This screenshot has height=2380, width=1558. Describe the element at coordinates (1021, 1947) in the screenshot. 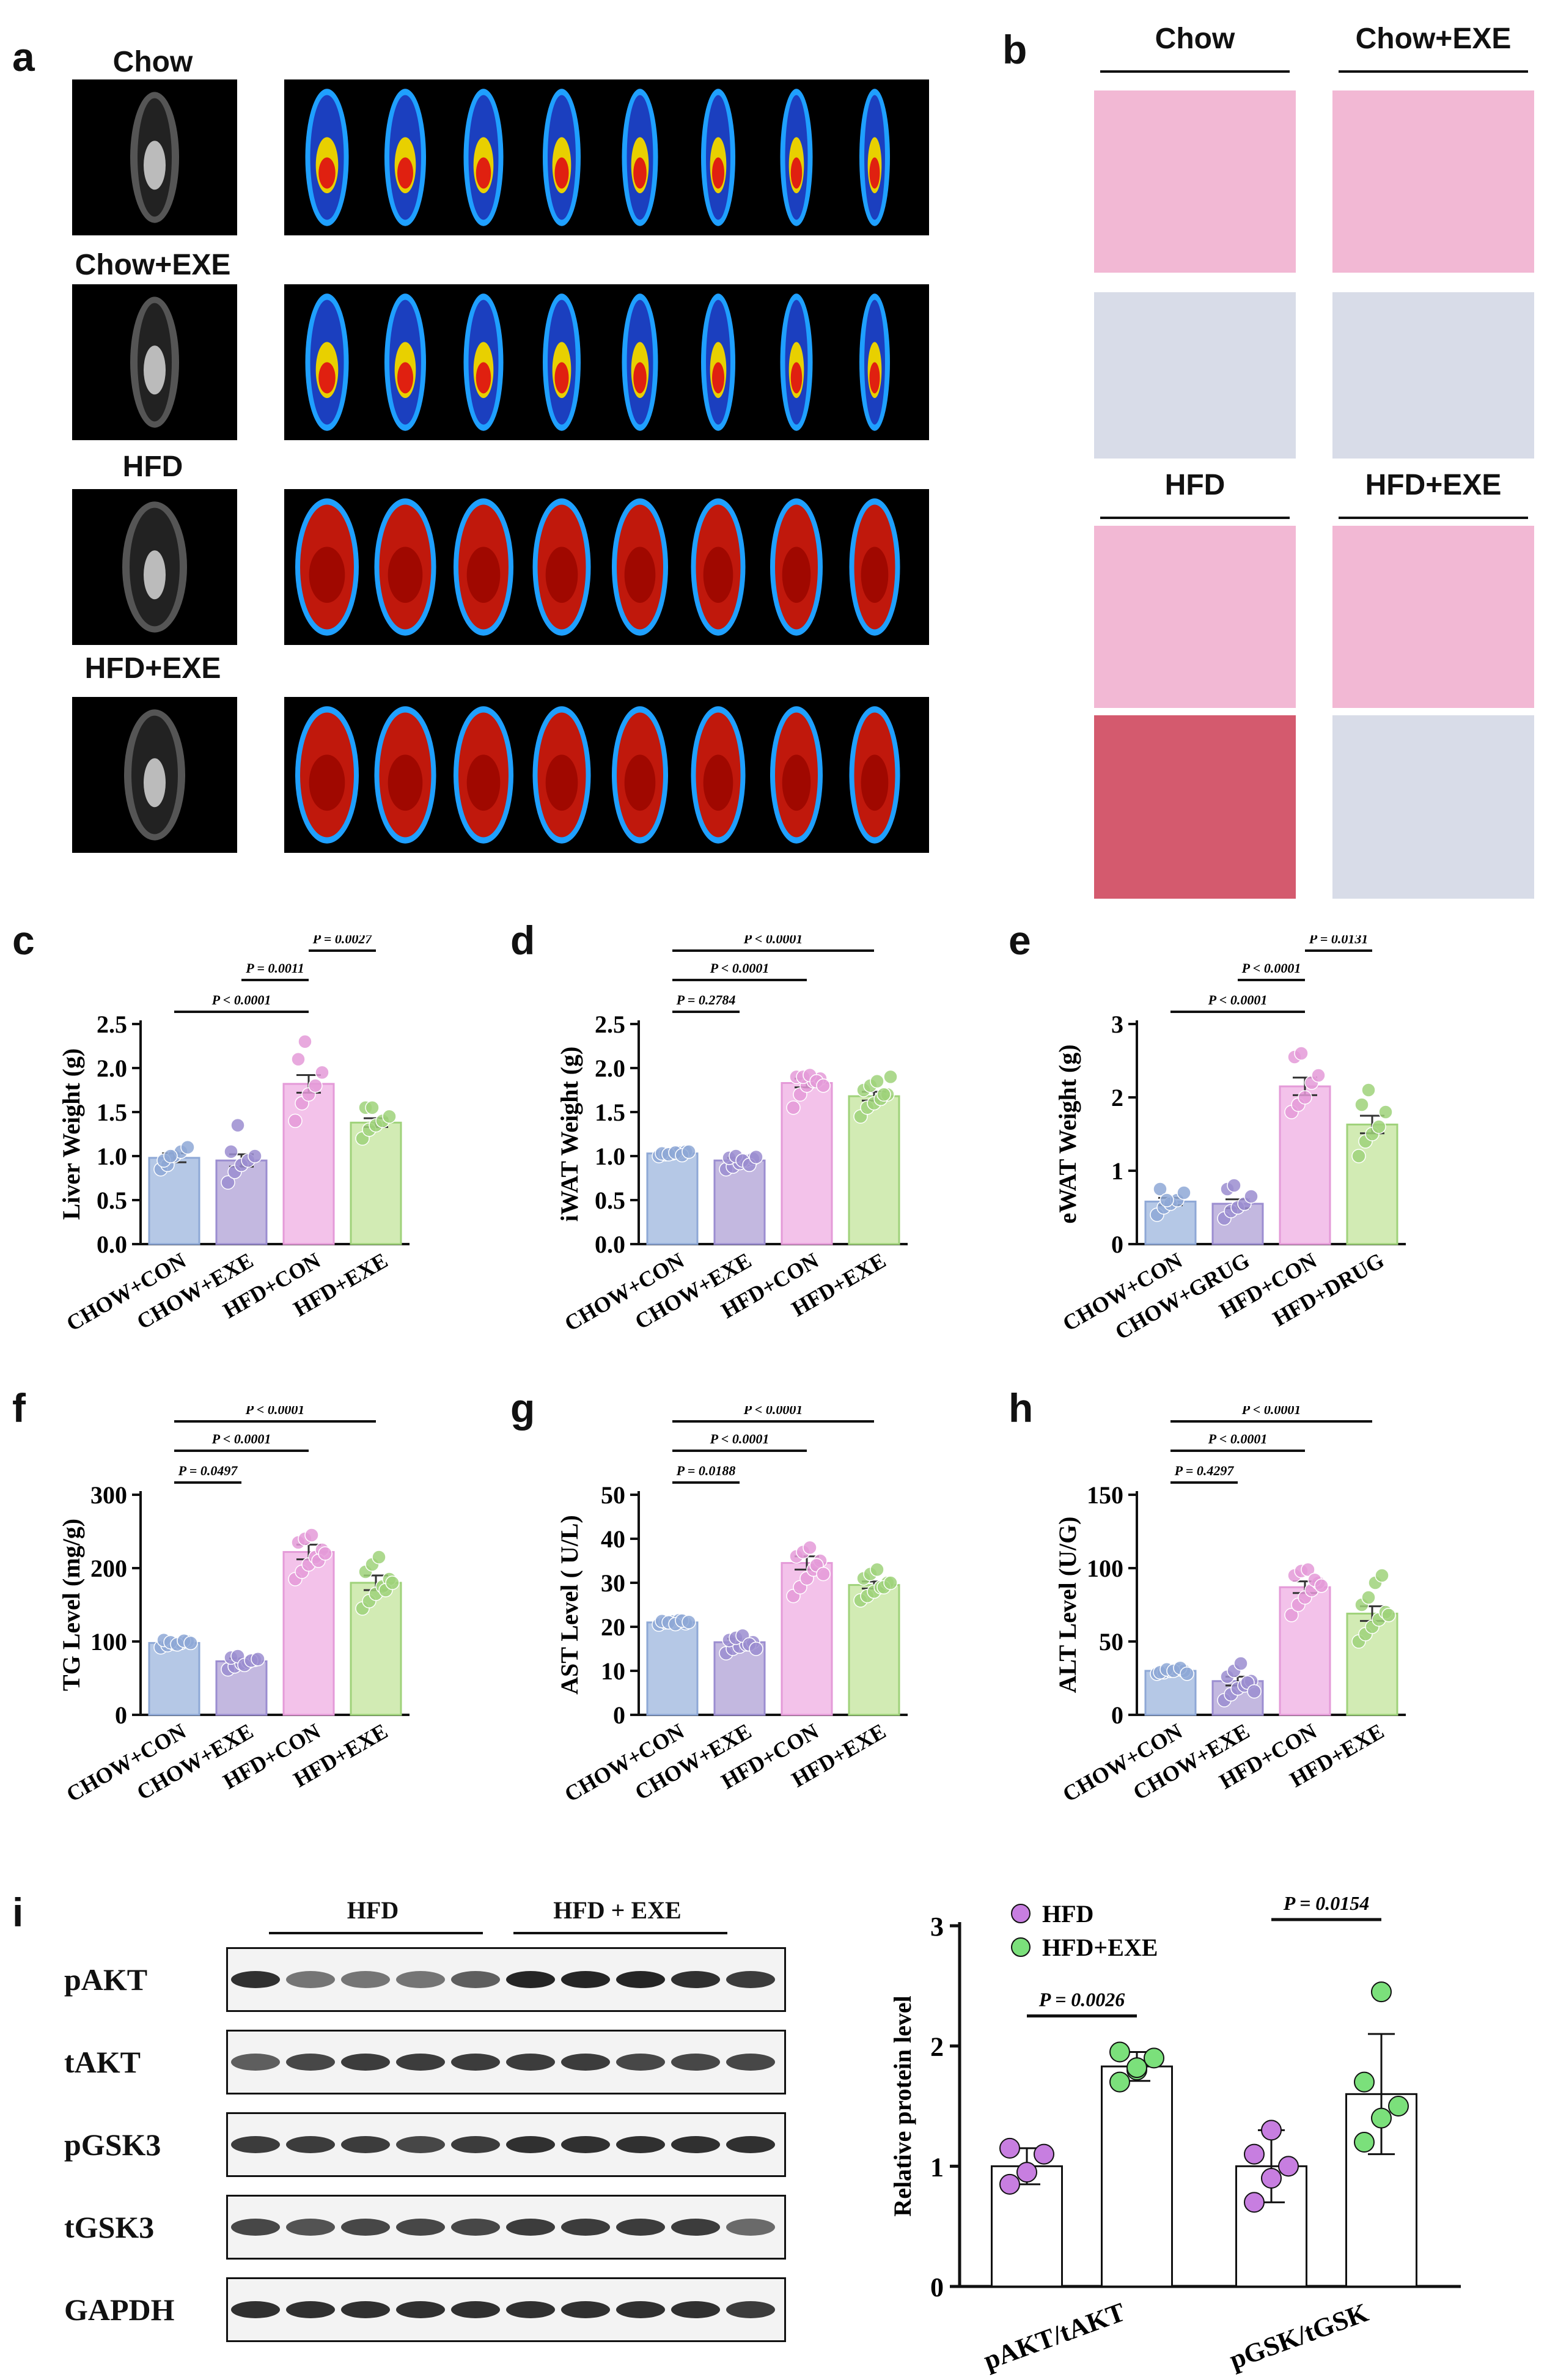

I see `legend-marker` at that location.